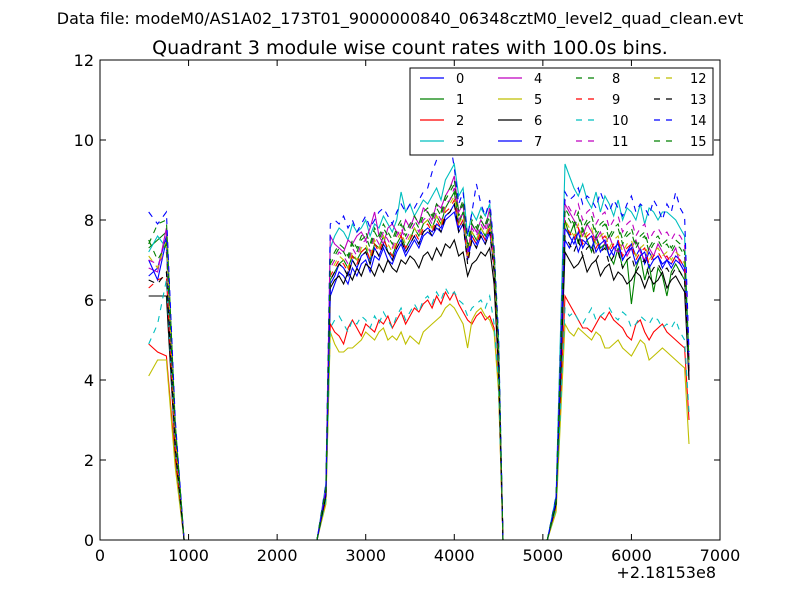 The height and width of the screenshot is (600, 800). I want to click on legend-label: 14, so click(698, 121).